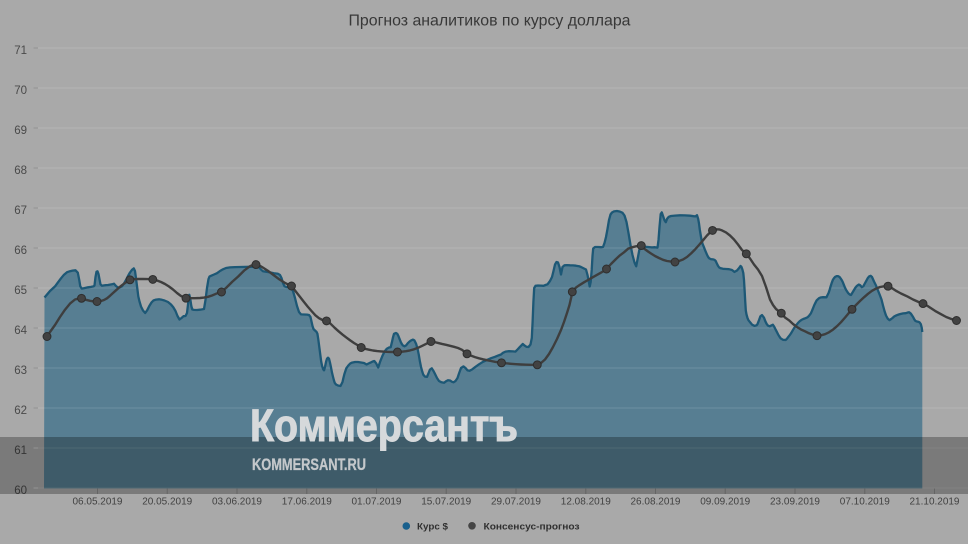 The height and width of the screenshot is (544, 968). What do you see at coordinates (935, 501) in the screenshot?
I see `svg-text: 21.10.2019` at bounding box center [935, 501].